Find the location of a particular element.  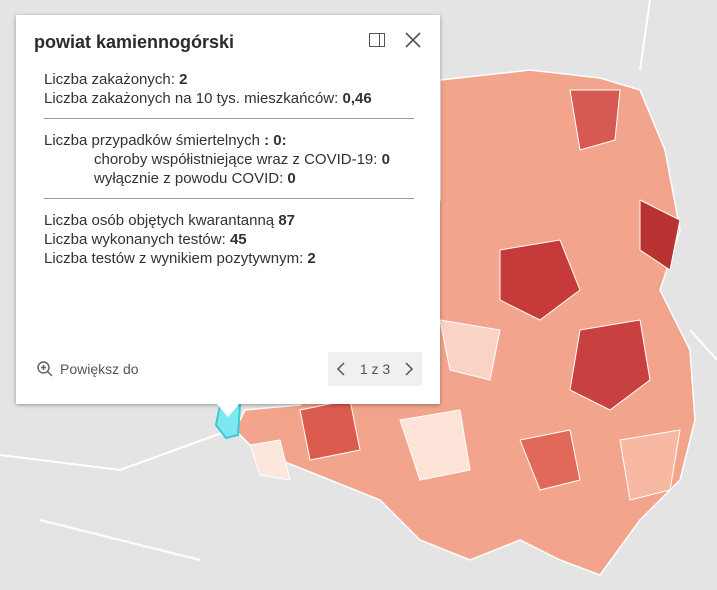

field-row: Liczba testów z wynikiem pozytywnym: 2 is located at coordinates (229, 258).